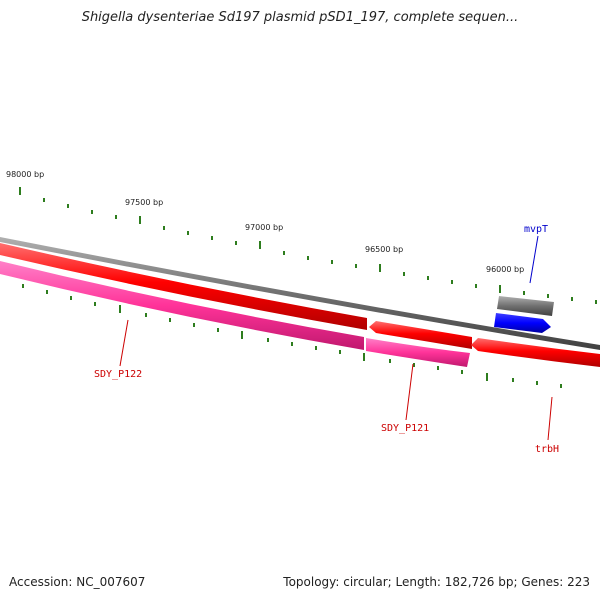  I want to click on tick-label: 96000 bp, so click(505, 269).